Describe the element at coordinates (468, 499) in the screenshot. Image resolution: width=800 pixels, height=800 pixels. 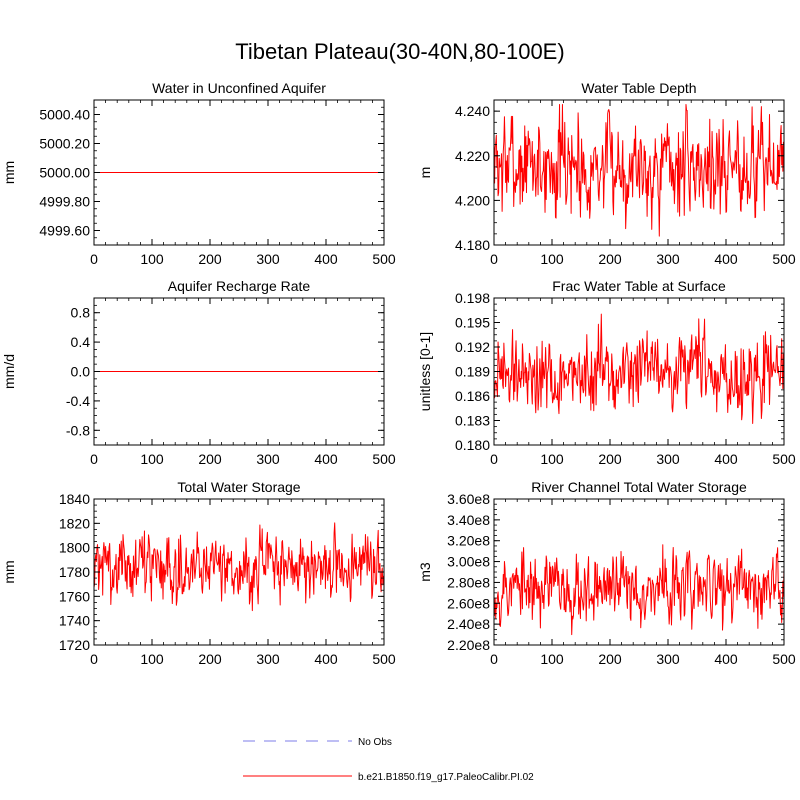
I see `y-tick-label: 3.60e8` at that location.